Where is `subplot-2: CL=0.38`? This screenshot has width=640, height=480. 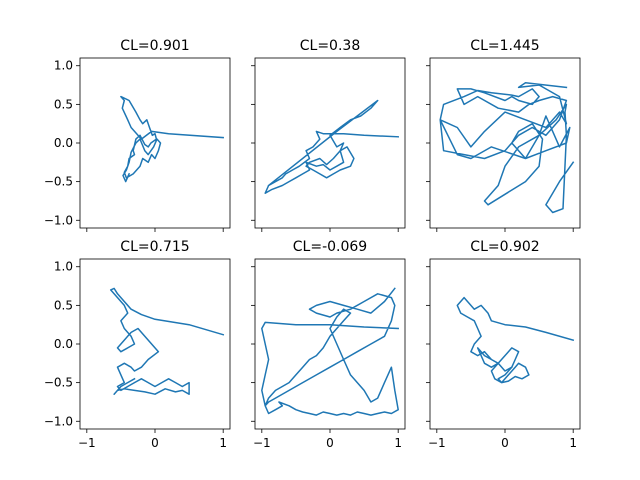 subplot-2: CL=0.38 is located at coordinates (328, 135).